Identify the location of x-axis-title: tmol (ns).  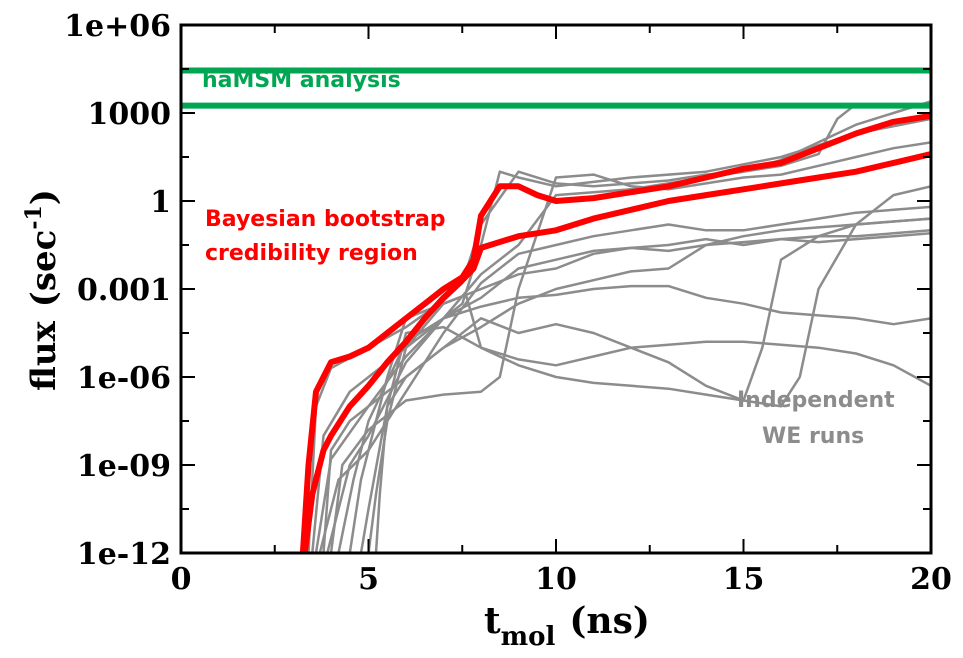
(567, 626).